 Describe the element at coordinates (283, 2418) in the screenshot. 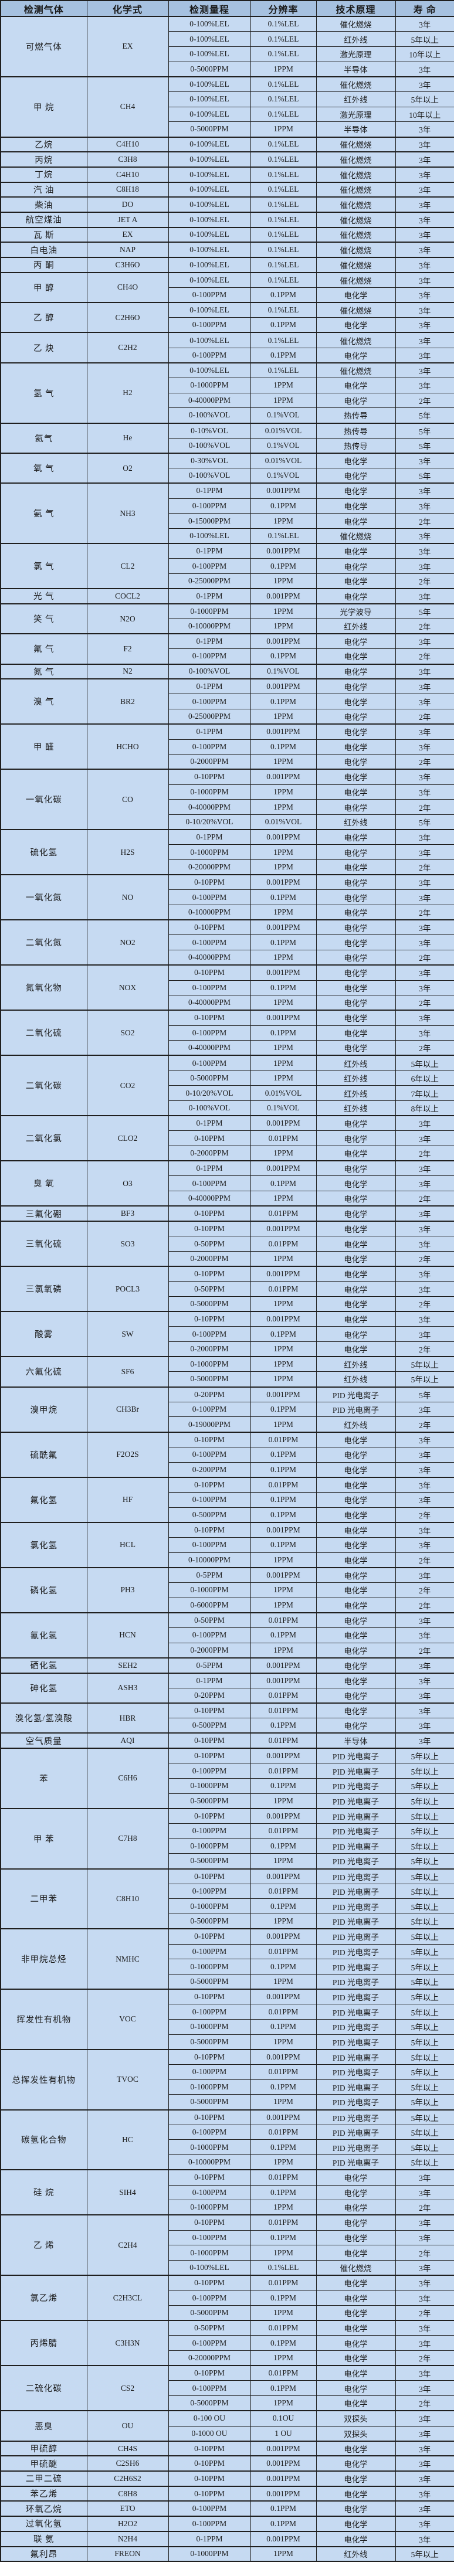

I see `resolution-cell: 0.1OU` at that location.